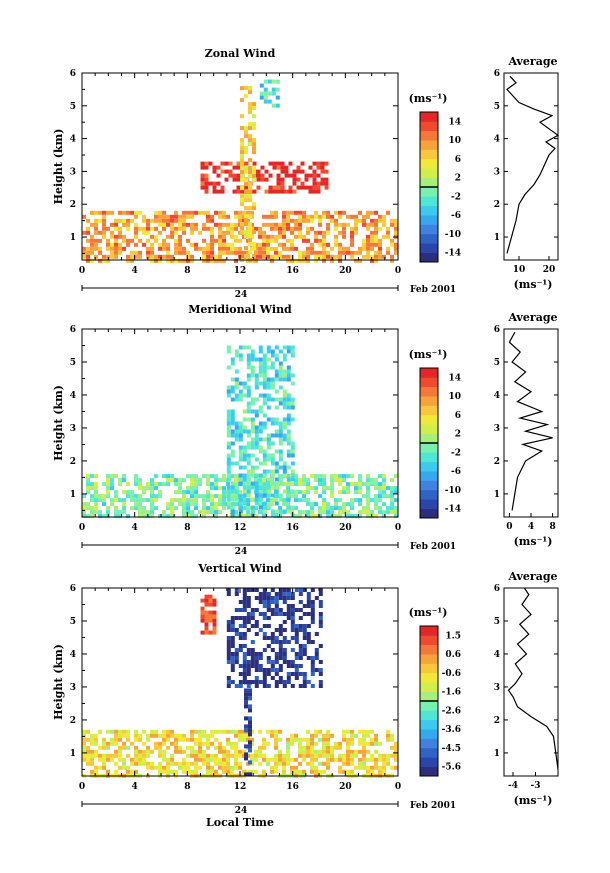 This screenshot has height=873, width=610. Describe the element at coordinates (429, 173) in the screenshot. I see `colorbar-swatch` at that location.